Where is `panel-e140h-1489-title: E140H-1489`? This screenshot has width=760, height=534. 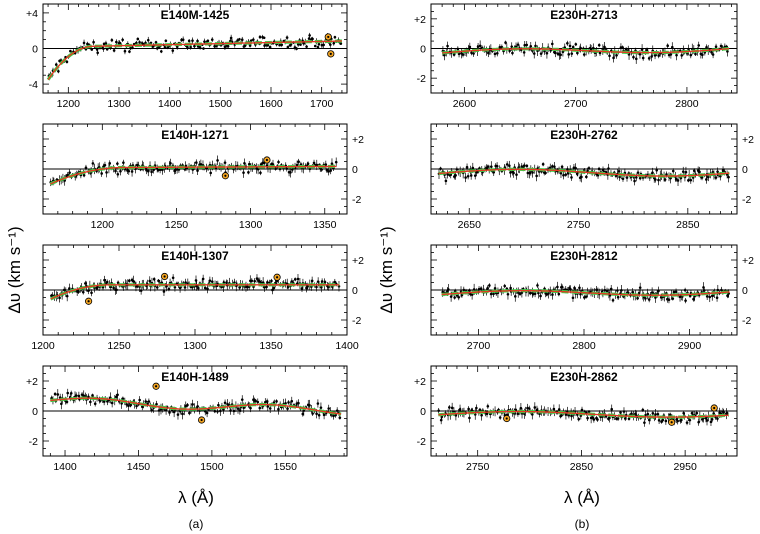 panel-e140h-1489-title: E140H-1489 is located at coordinates (195, 377).